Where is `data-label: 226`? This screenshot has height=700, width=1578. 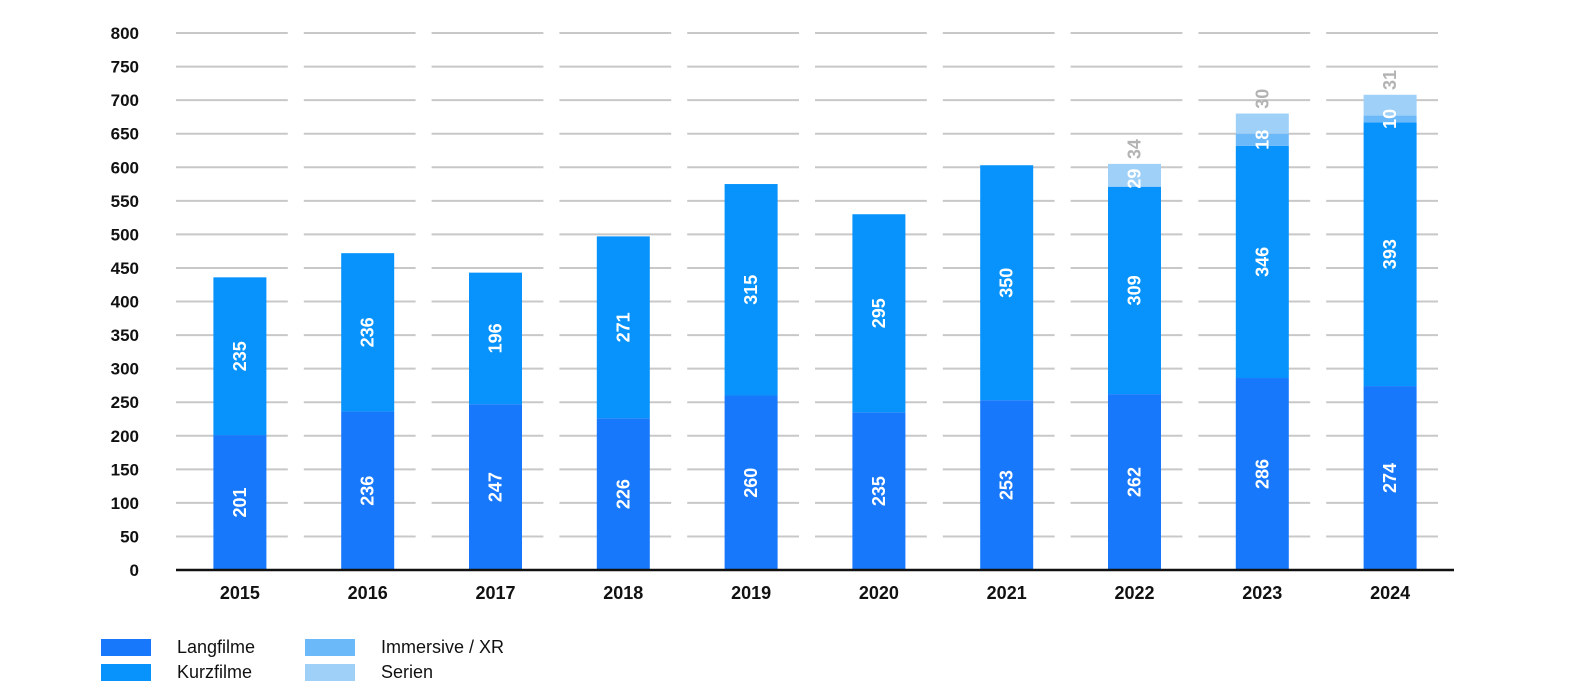
data-label: 226 is located at coordinates (623, 494).